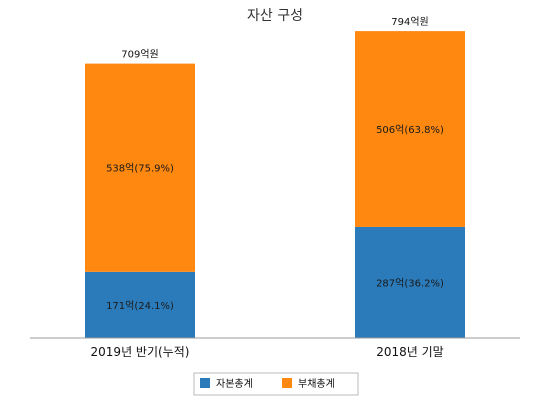 The width and height of the screenshot is (550, 401). Describe the element at coordinates (316, 384) in the screenshot. I see `legend-label-liability: 부채총계` at that location.